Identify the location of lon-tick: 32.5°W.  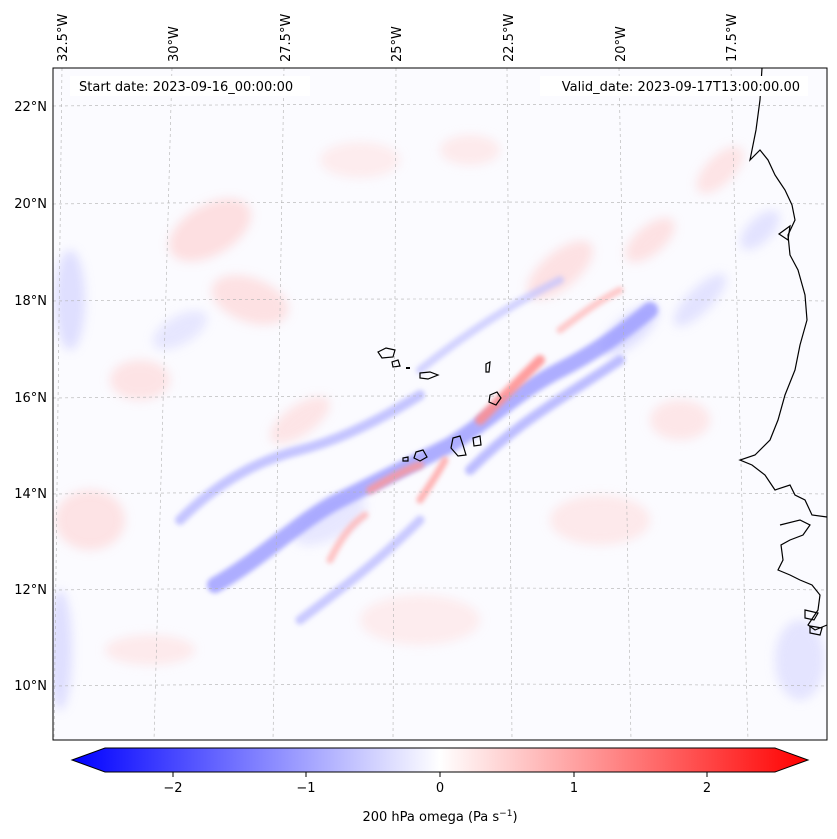
(63, 38).